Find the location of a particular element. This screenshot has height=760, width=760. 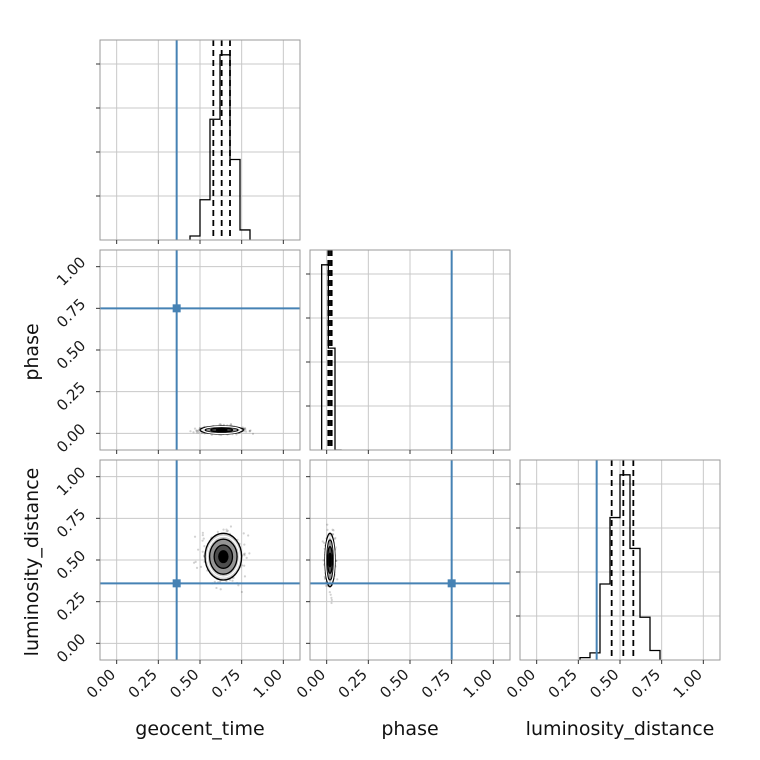

histogram-luminosity_distance is located at coordinates (620, 567).